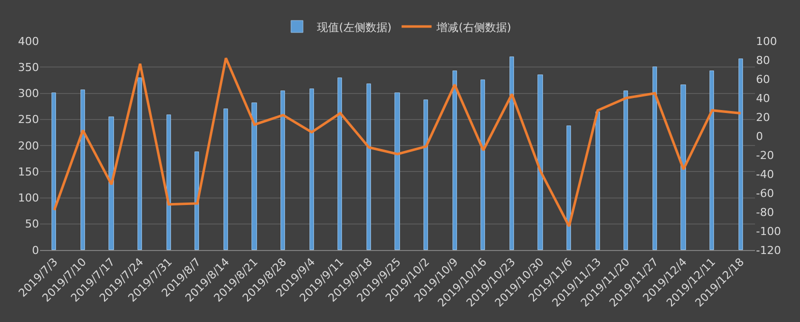 This screenshot has width=800, height=322. Describe the element at coordinates (28, 198) in the screenshot. I see `y-tick-label: 100` at that location.